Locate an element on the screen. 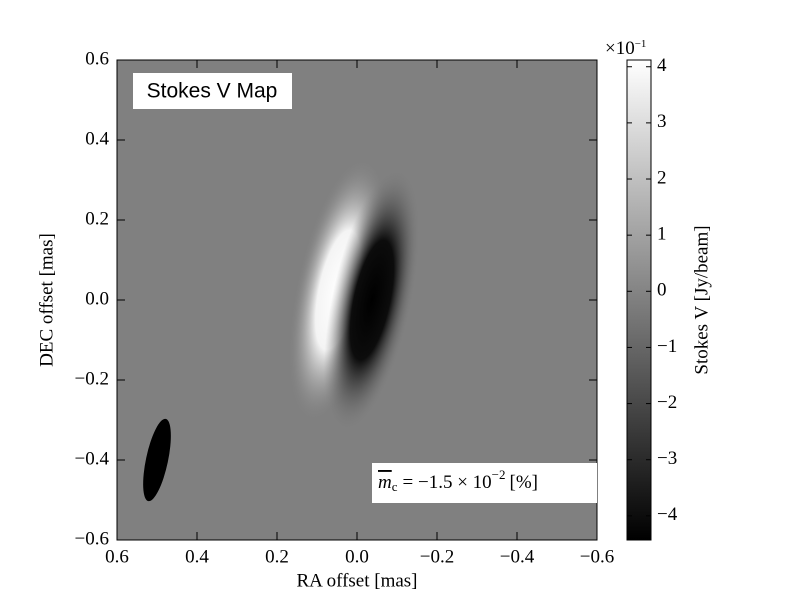  annotation-exponent: −2 is located at coordinates (499, 474).